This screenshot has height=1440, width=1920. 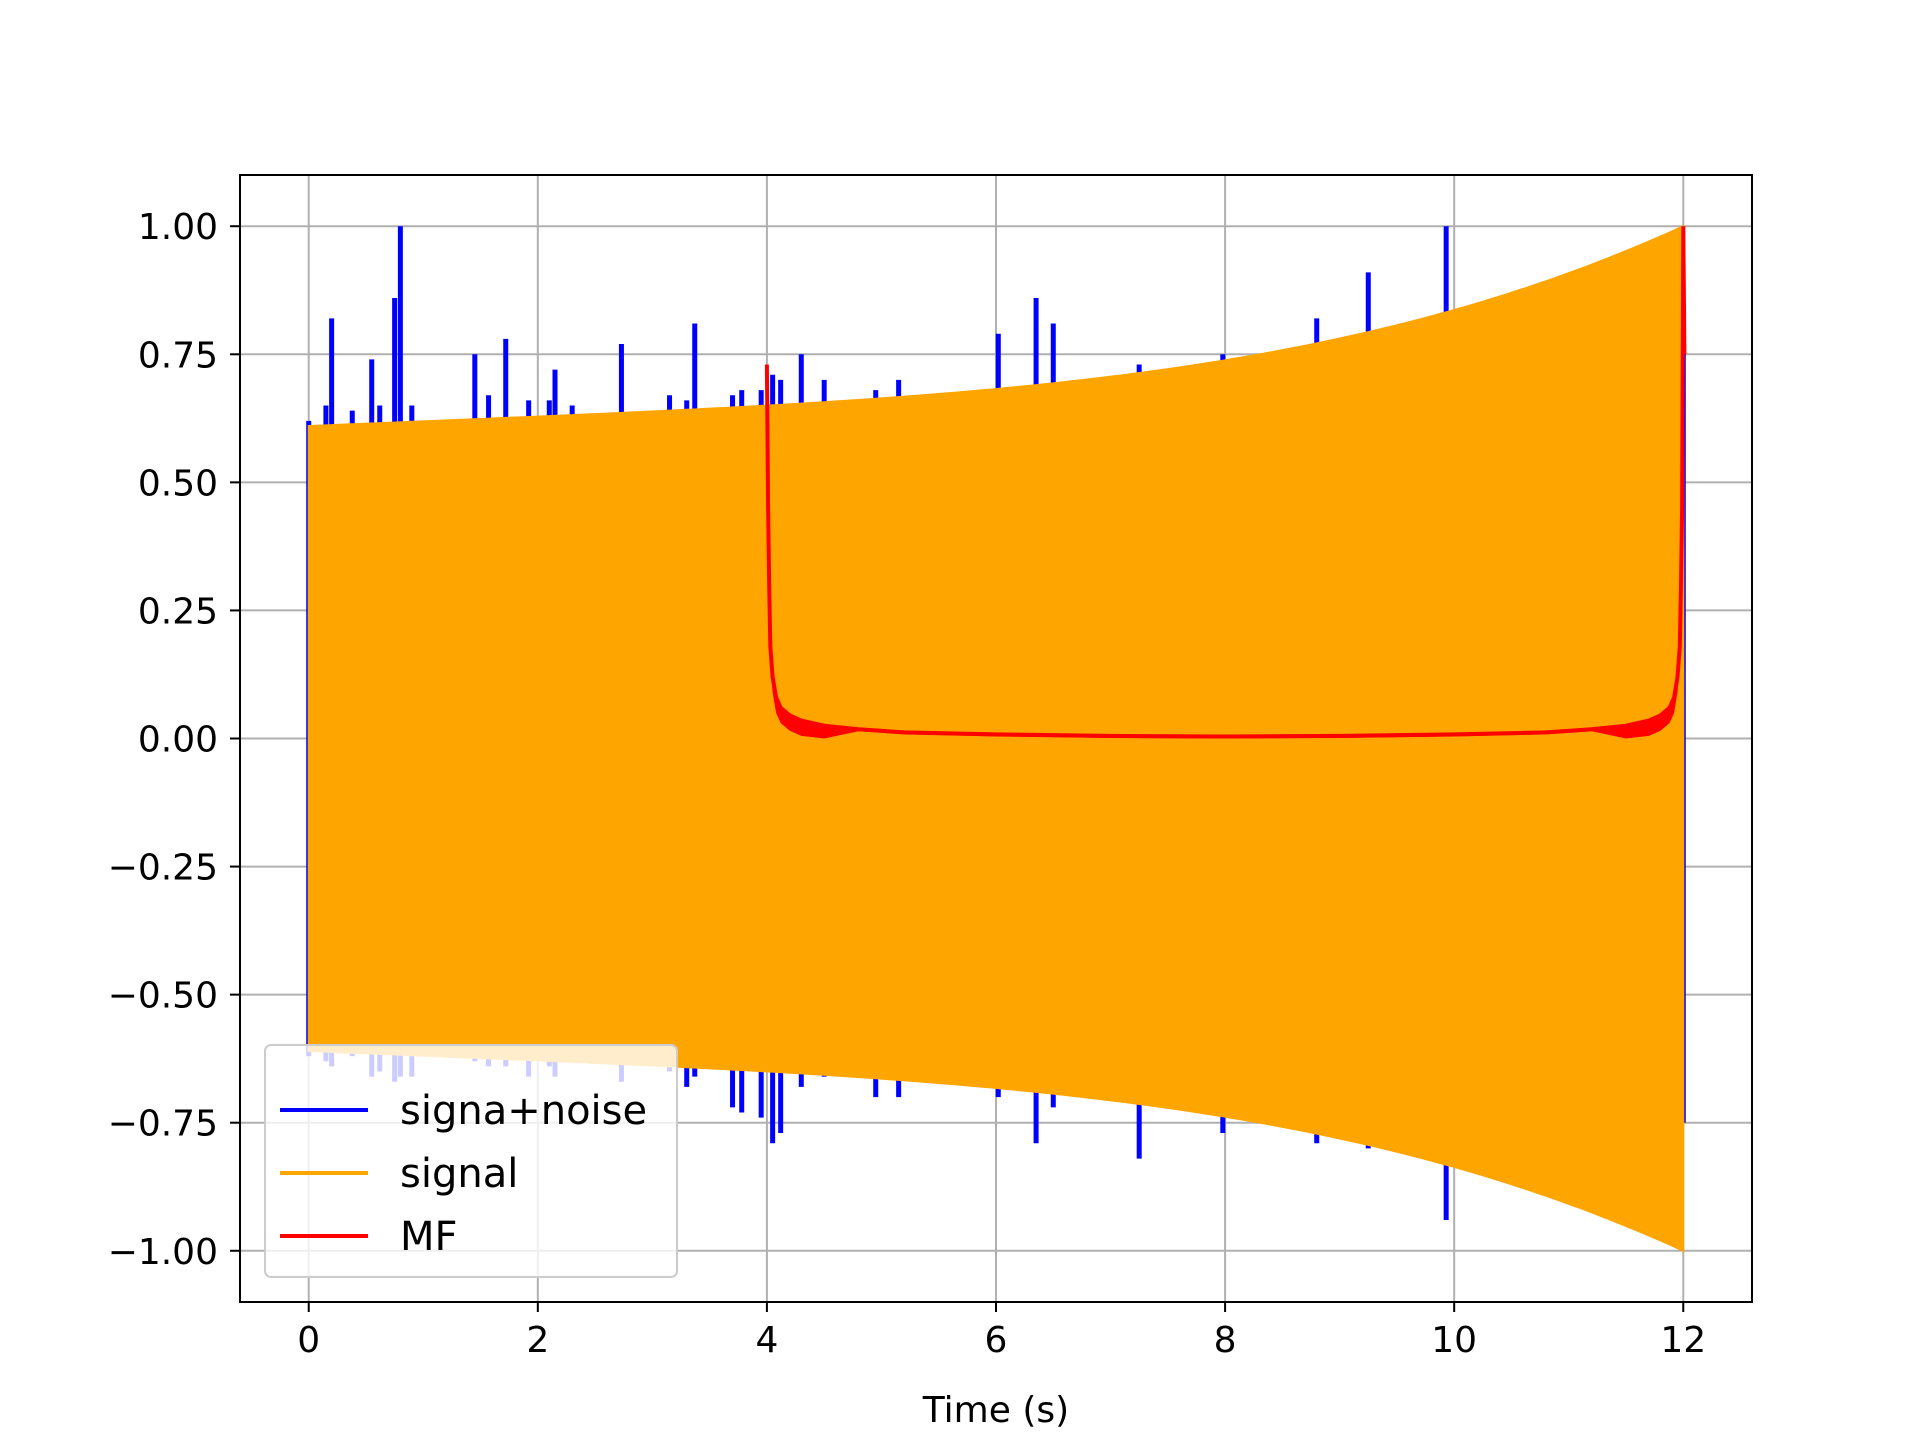 What do you see at coordinates (178, 355) in the screenshot?
I see `y-tick-label-1: 0.75` at bounding box center [178, 355].